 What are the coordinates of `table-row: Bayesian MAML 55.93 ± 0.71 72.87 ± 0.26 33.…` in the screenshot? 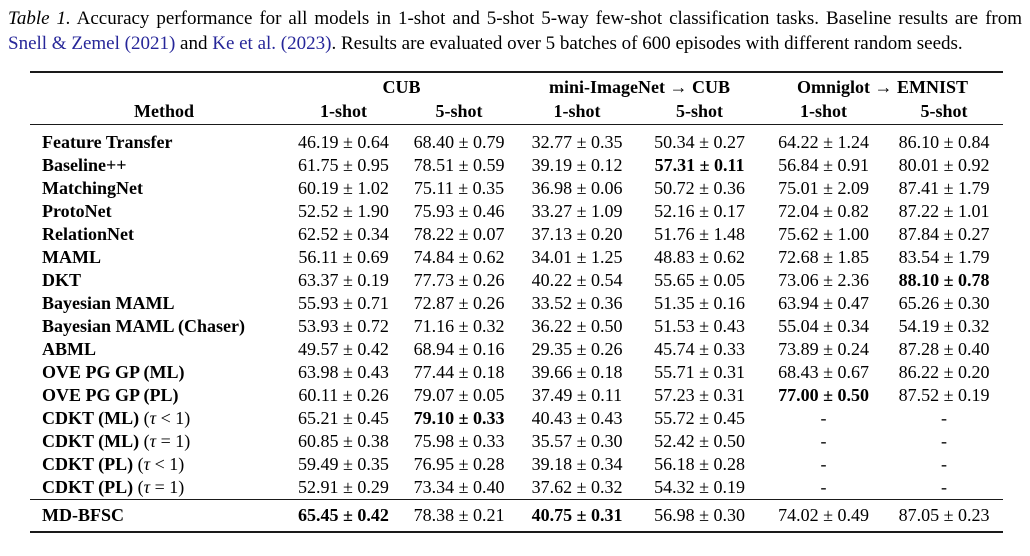 It's located at (516, 303).